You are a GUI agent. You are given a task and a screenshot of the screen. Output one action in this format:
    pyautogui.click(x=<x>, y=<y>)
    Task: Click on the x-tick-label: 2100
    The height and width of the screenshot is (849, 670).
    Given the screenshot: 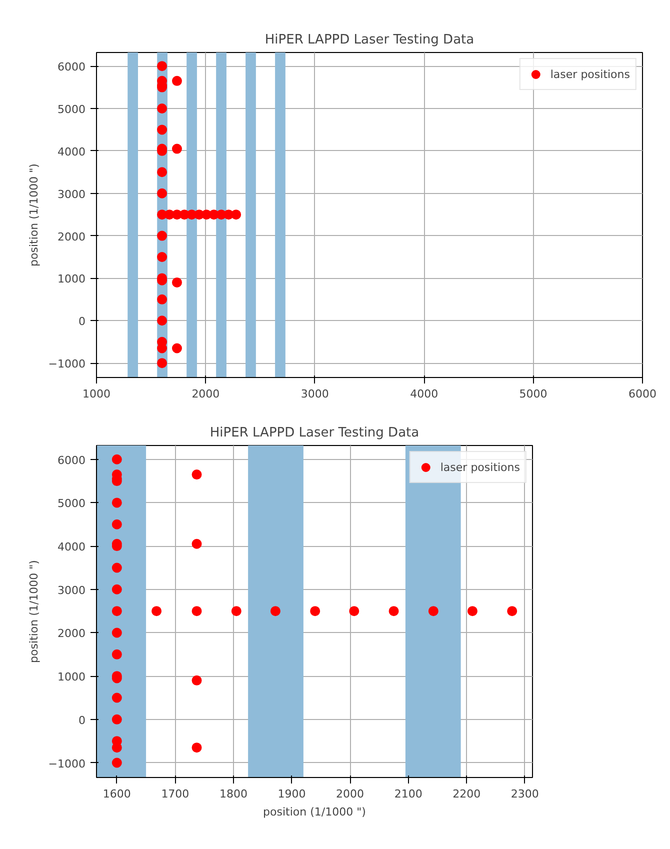 What is the action you would take?
    pyautogui.click(x=408, y=794)
    